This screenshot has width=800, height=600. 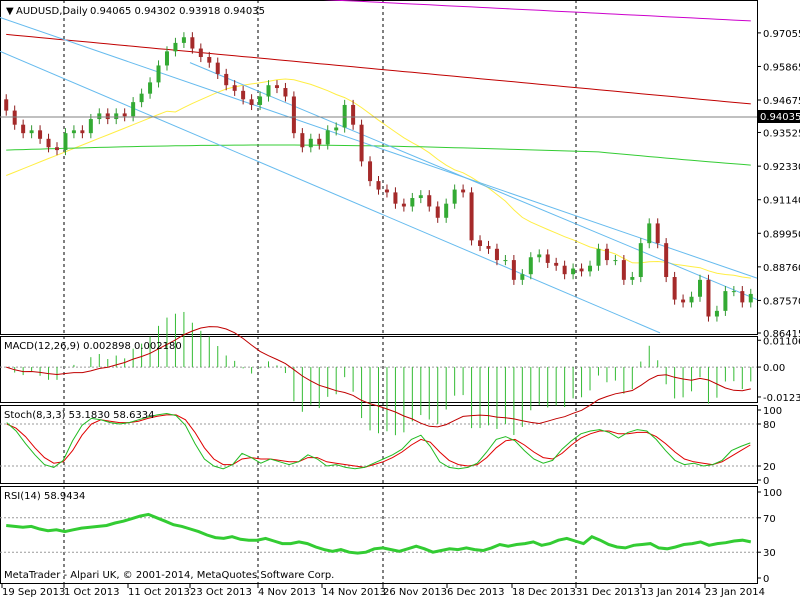 What do you see at coordinates (44, 496) in the screenshot?
I see `rsi-label: RSI(14) 58.9434` at bounding box center [44, 496].